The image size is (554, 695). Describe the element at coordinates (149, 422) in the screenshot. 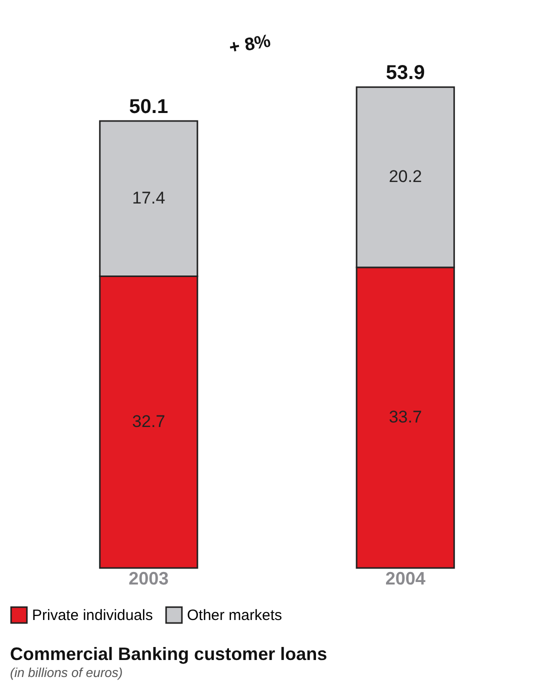

I see `data-label: 32.7` at that location.